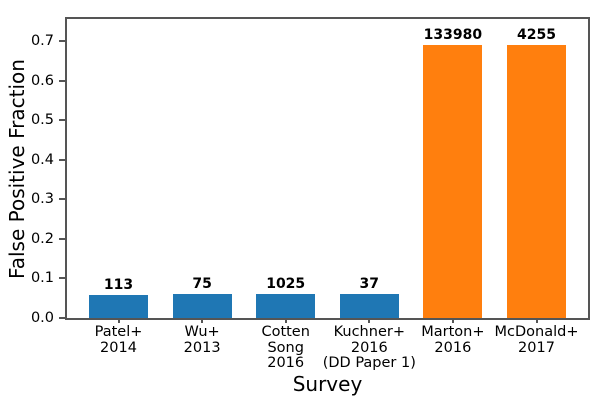 The height and width of the screenshot is (400, 600). What do you see at coordinates (286, 284) in the screenshot?
I see `bar-value-label: 1025` at bounding box center [286, 284].